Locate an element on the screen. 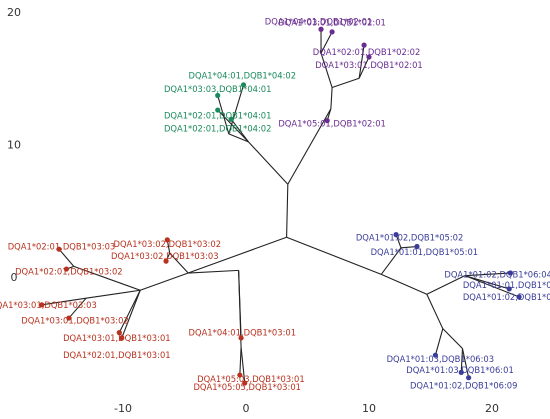 The image size is (550, 419). leaf-label: DQA1*04:01,DQB1*02:01 is located at coordinates (319, 21).